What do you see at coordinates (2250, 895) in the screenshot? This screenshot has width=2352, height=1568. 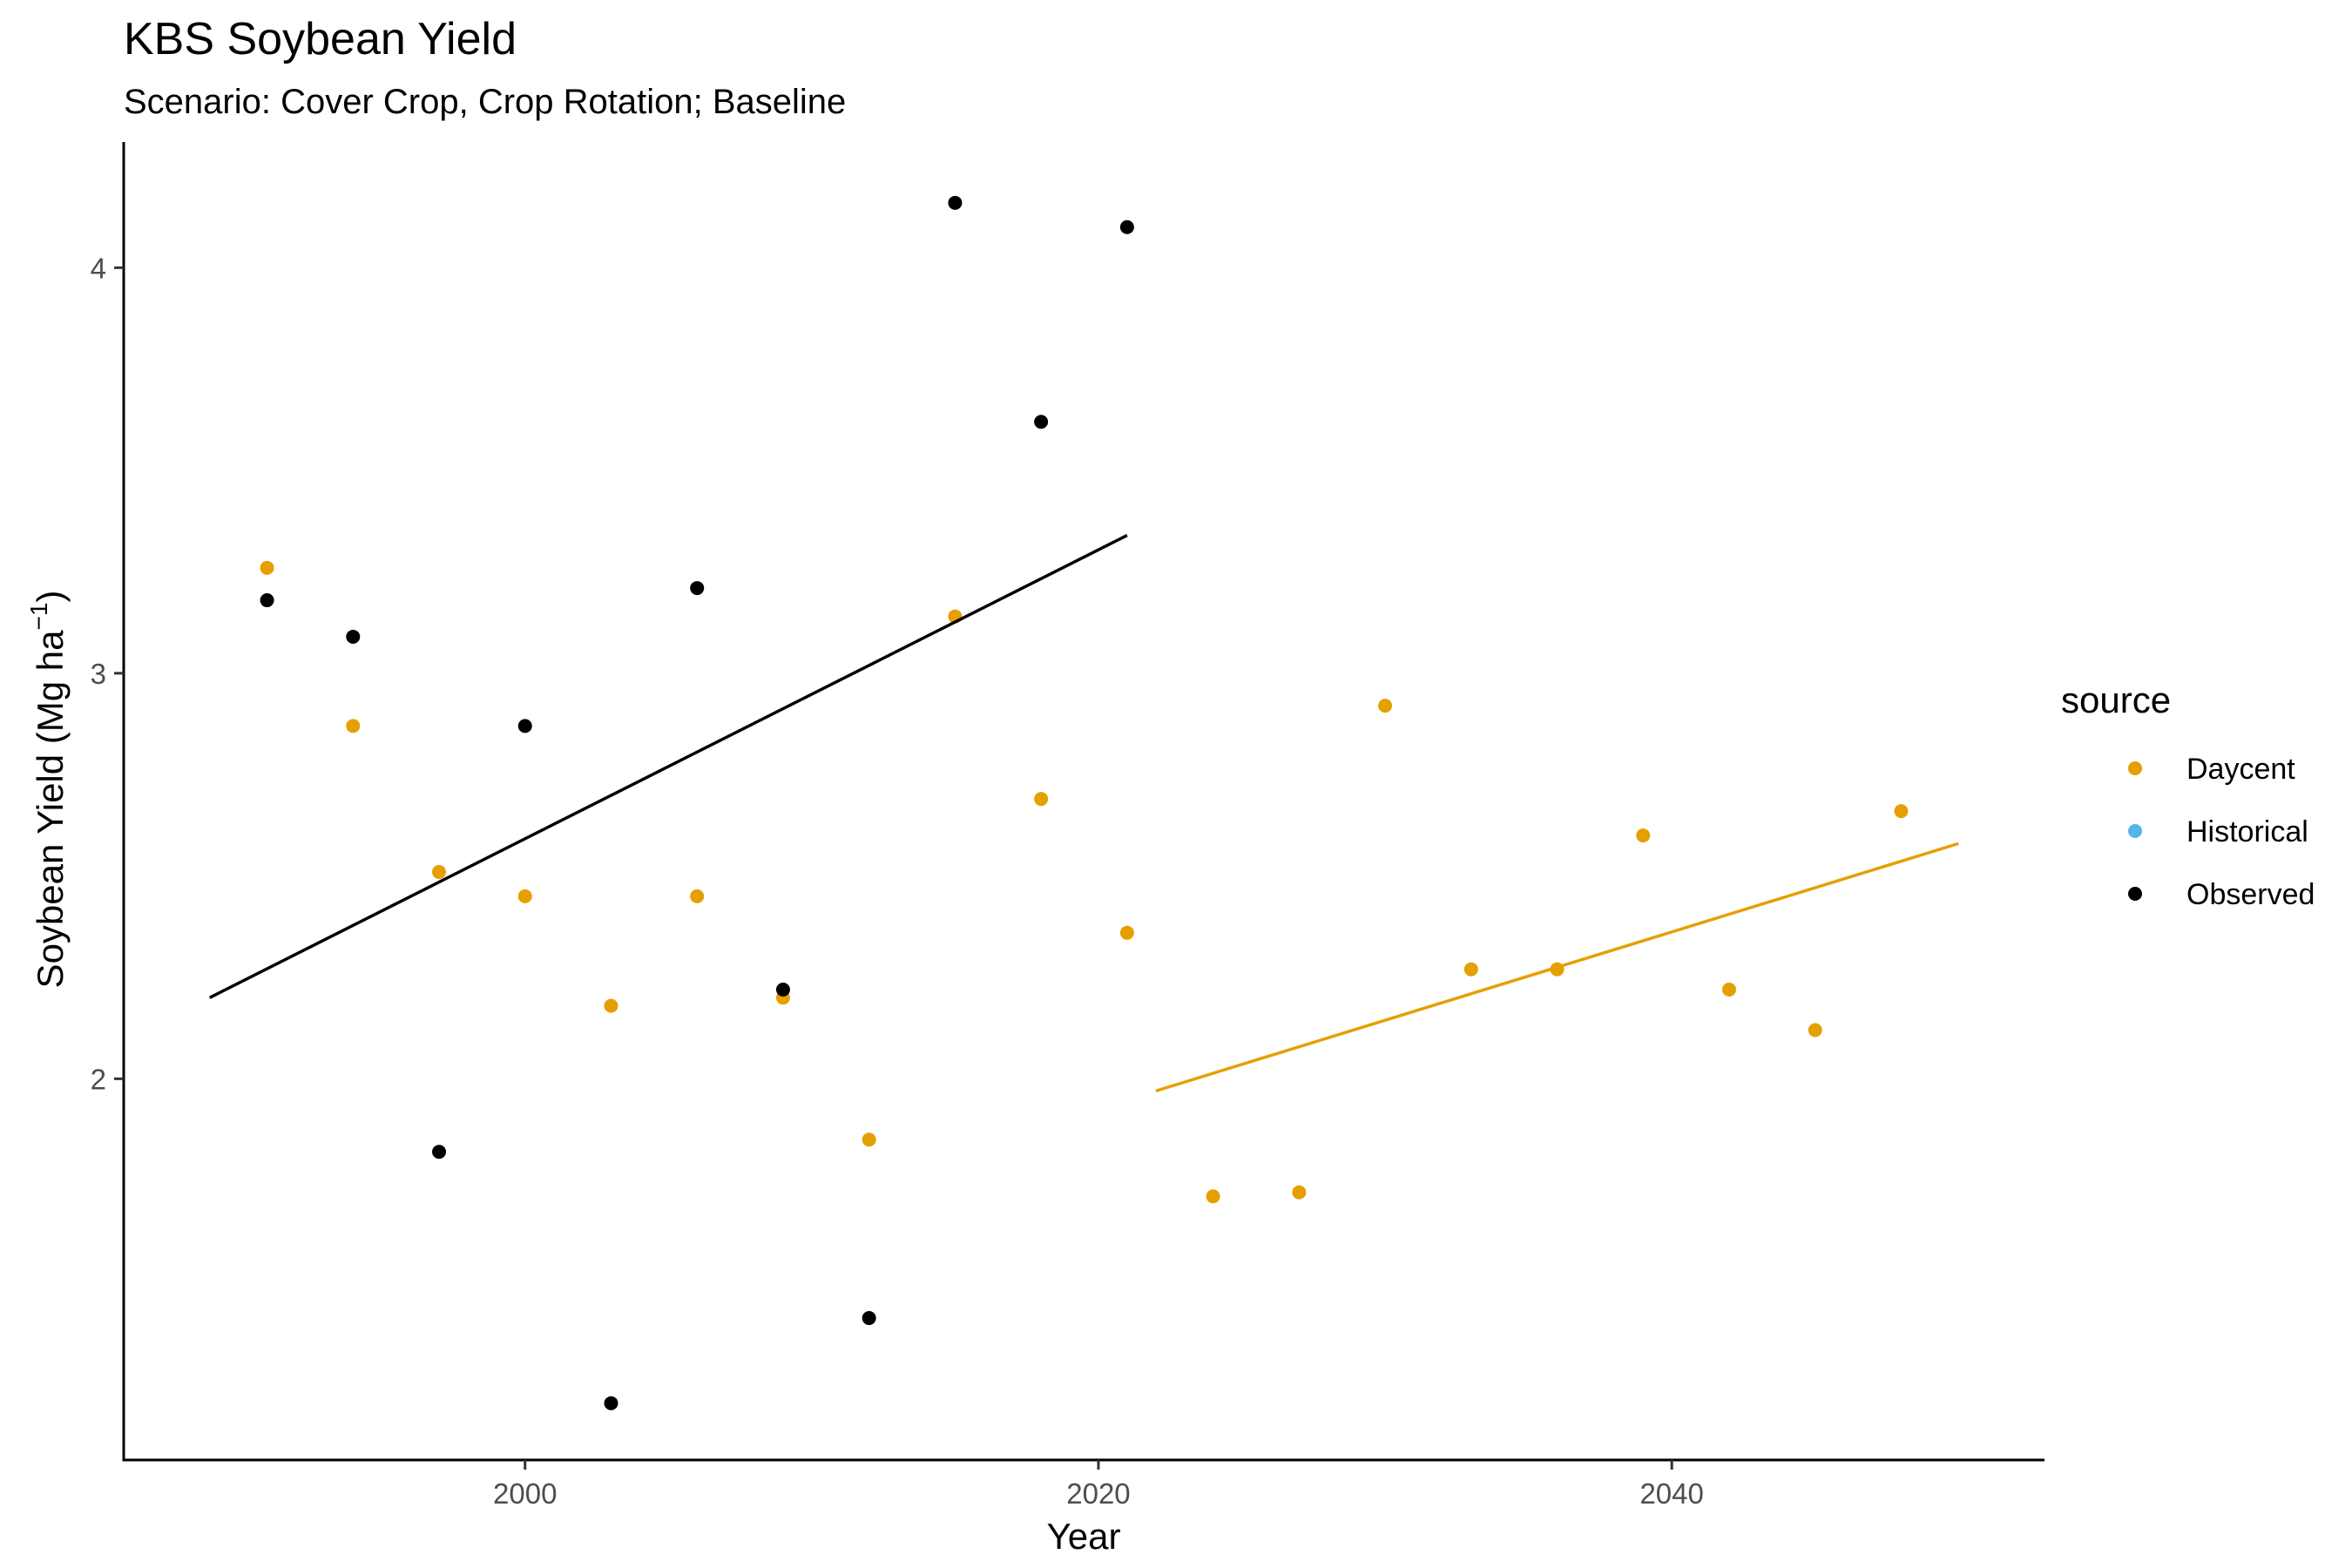 I see `legend-label-observed: Observed` at bounding box center [2250, 895].